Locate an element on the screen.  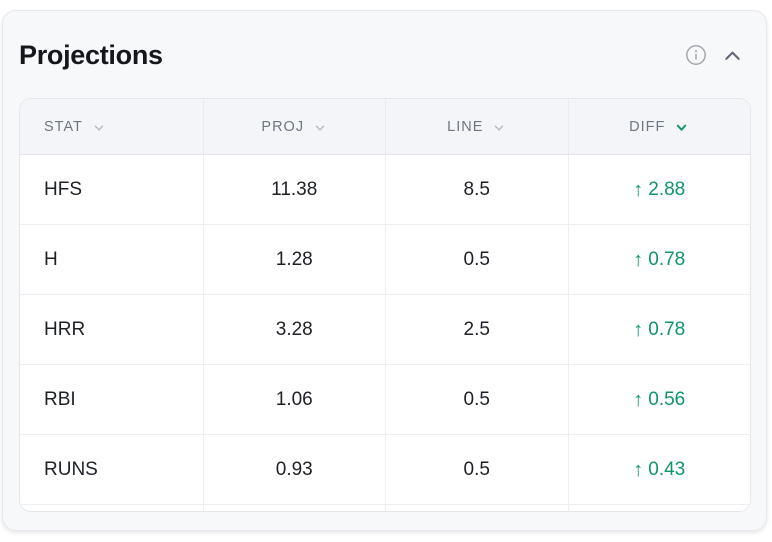
line-cell: 8.5 is located at coordinates (476, 189).